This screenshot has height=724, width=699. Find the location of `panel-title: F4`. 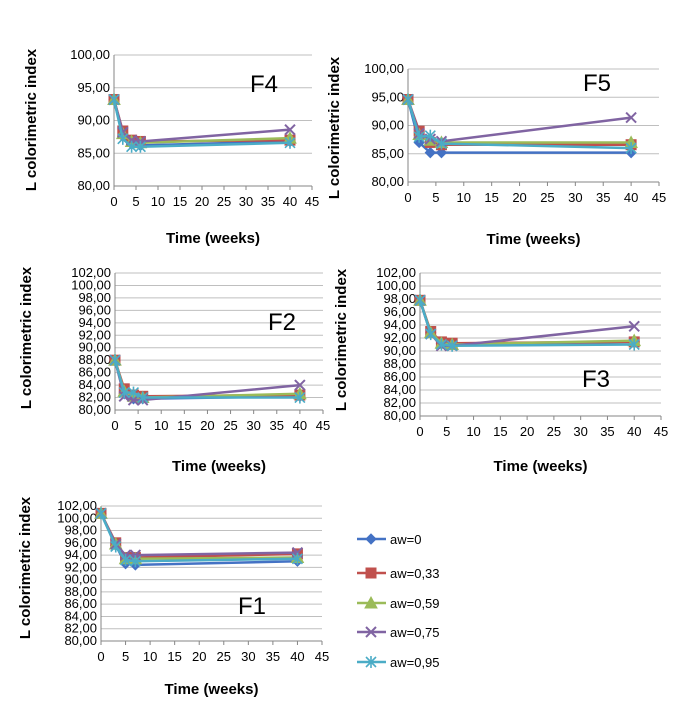

panel-title: F4 is located at coordinates (264, 84).